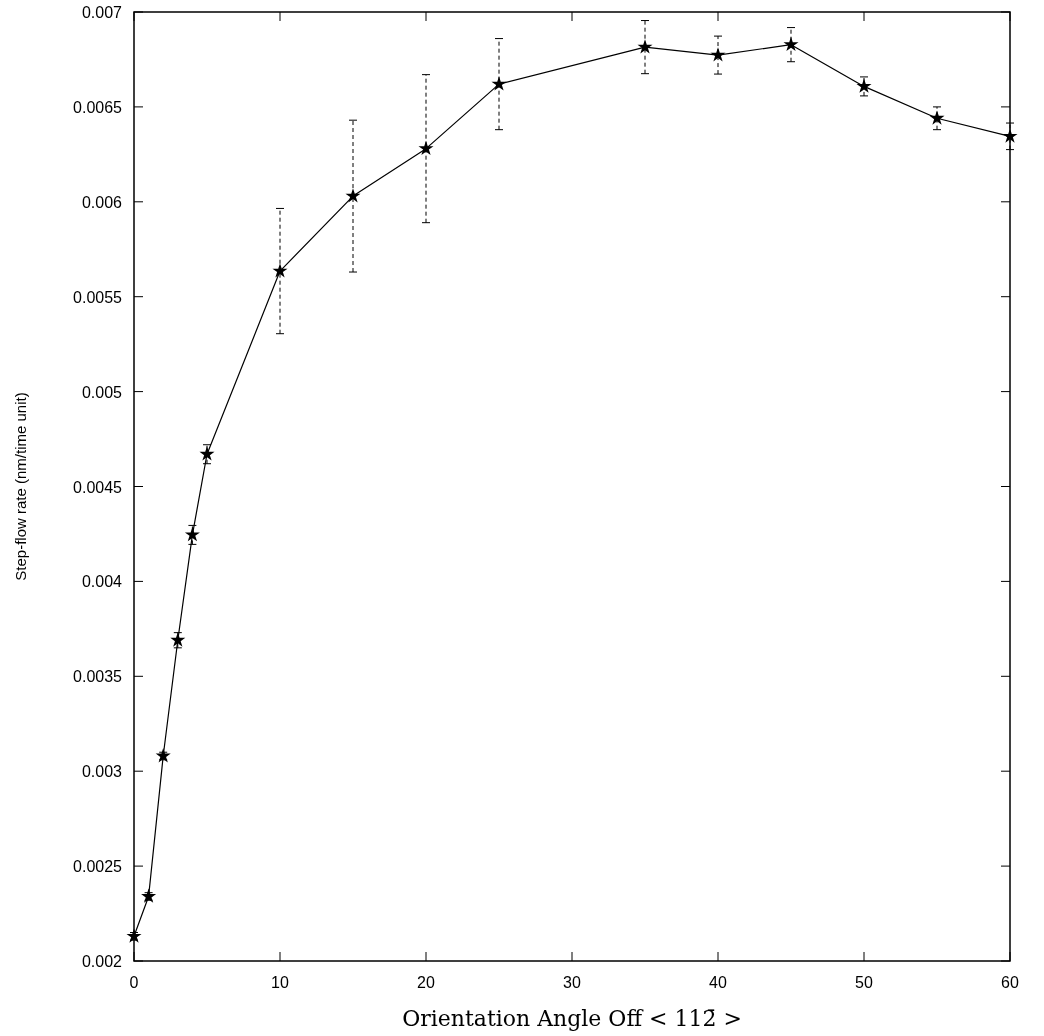 This screenshot has height=1036, width=1044. Describe the element at coordinates (426, 982) in the screenshot. I see `x-tick-label: 20` at that location.